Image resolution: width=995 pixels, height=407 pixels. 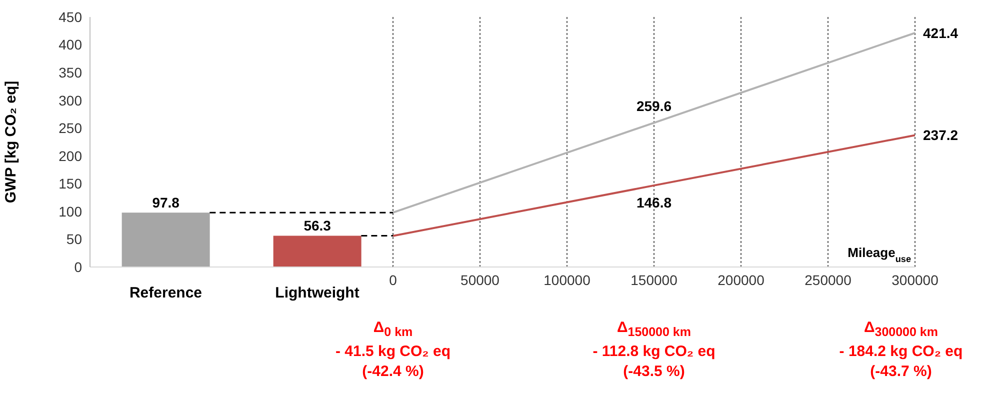 What do you see at coordinates (78, 266) in the screenshot?
I see `y-tick-label: 0` at bounding box center [78, 266].